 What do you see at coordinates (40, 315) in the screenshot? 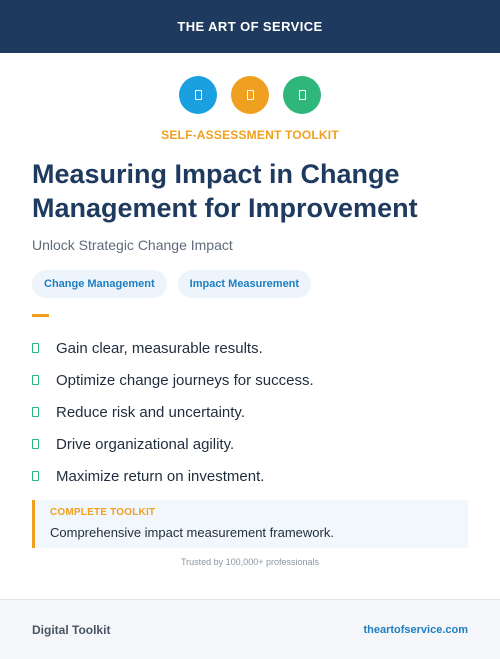
I see `accent-divider` at bounding box center [40, 315].